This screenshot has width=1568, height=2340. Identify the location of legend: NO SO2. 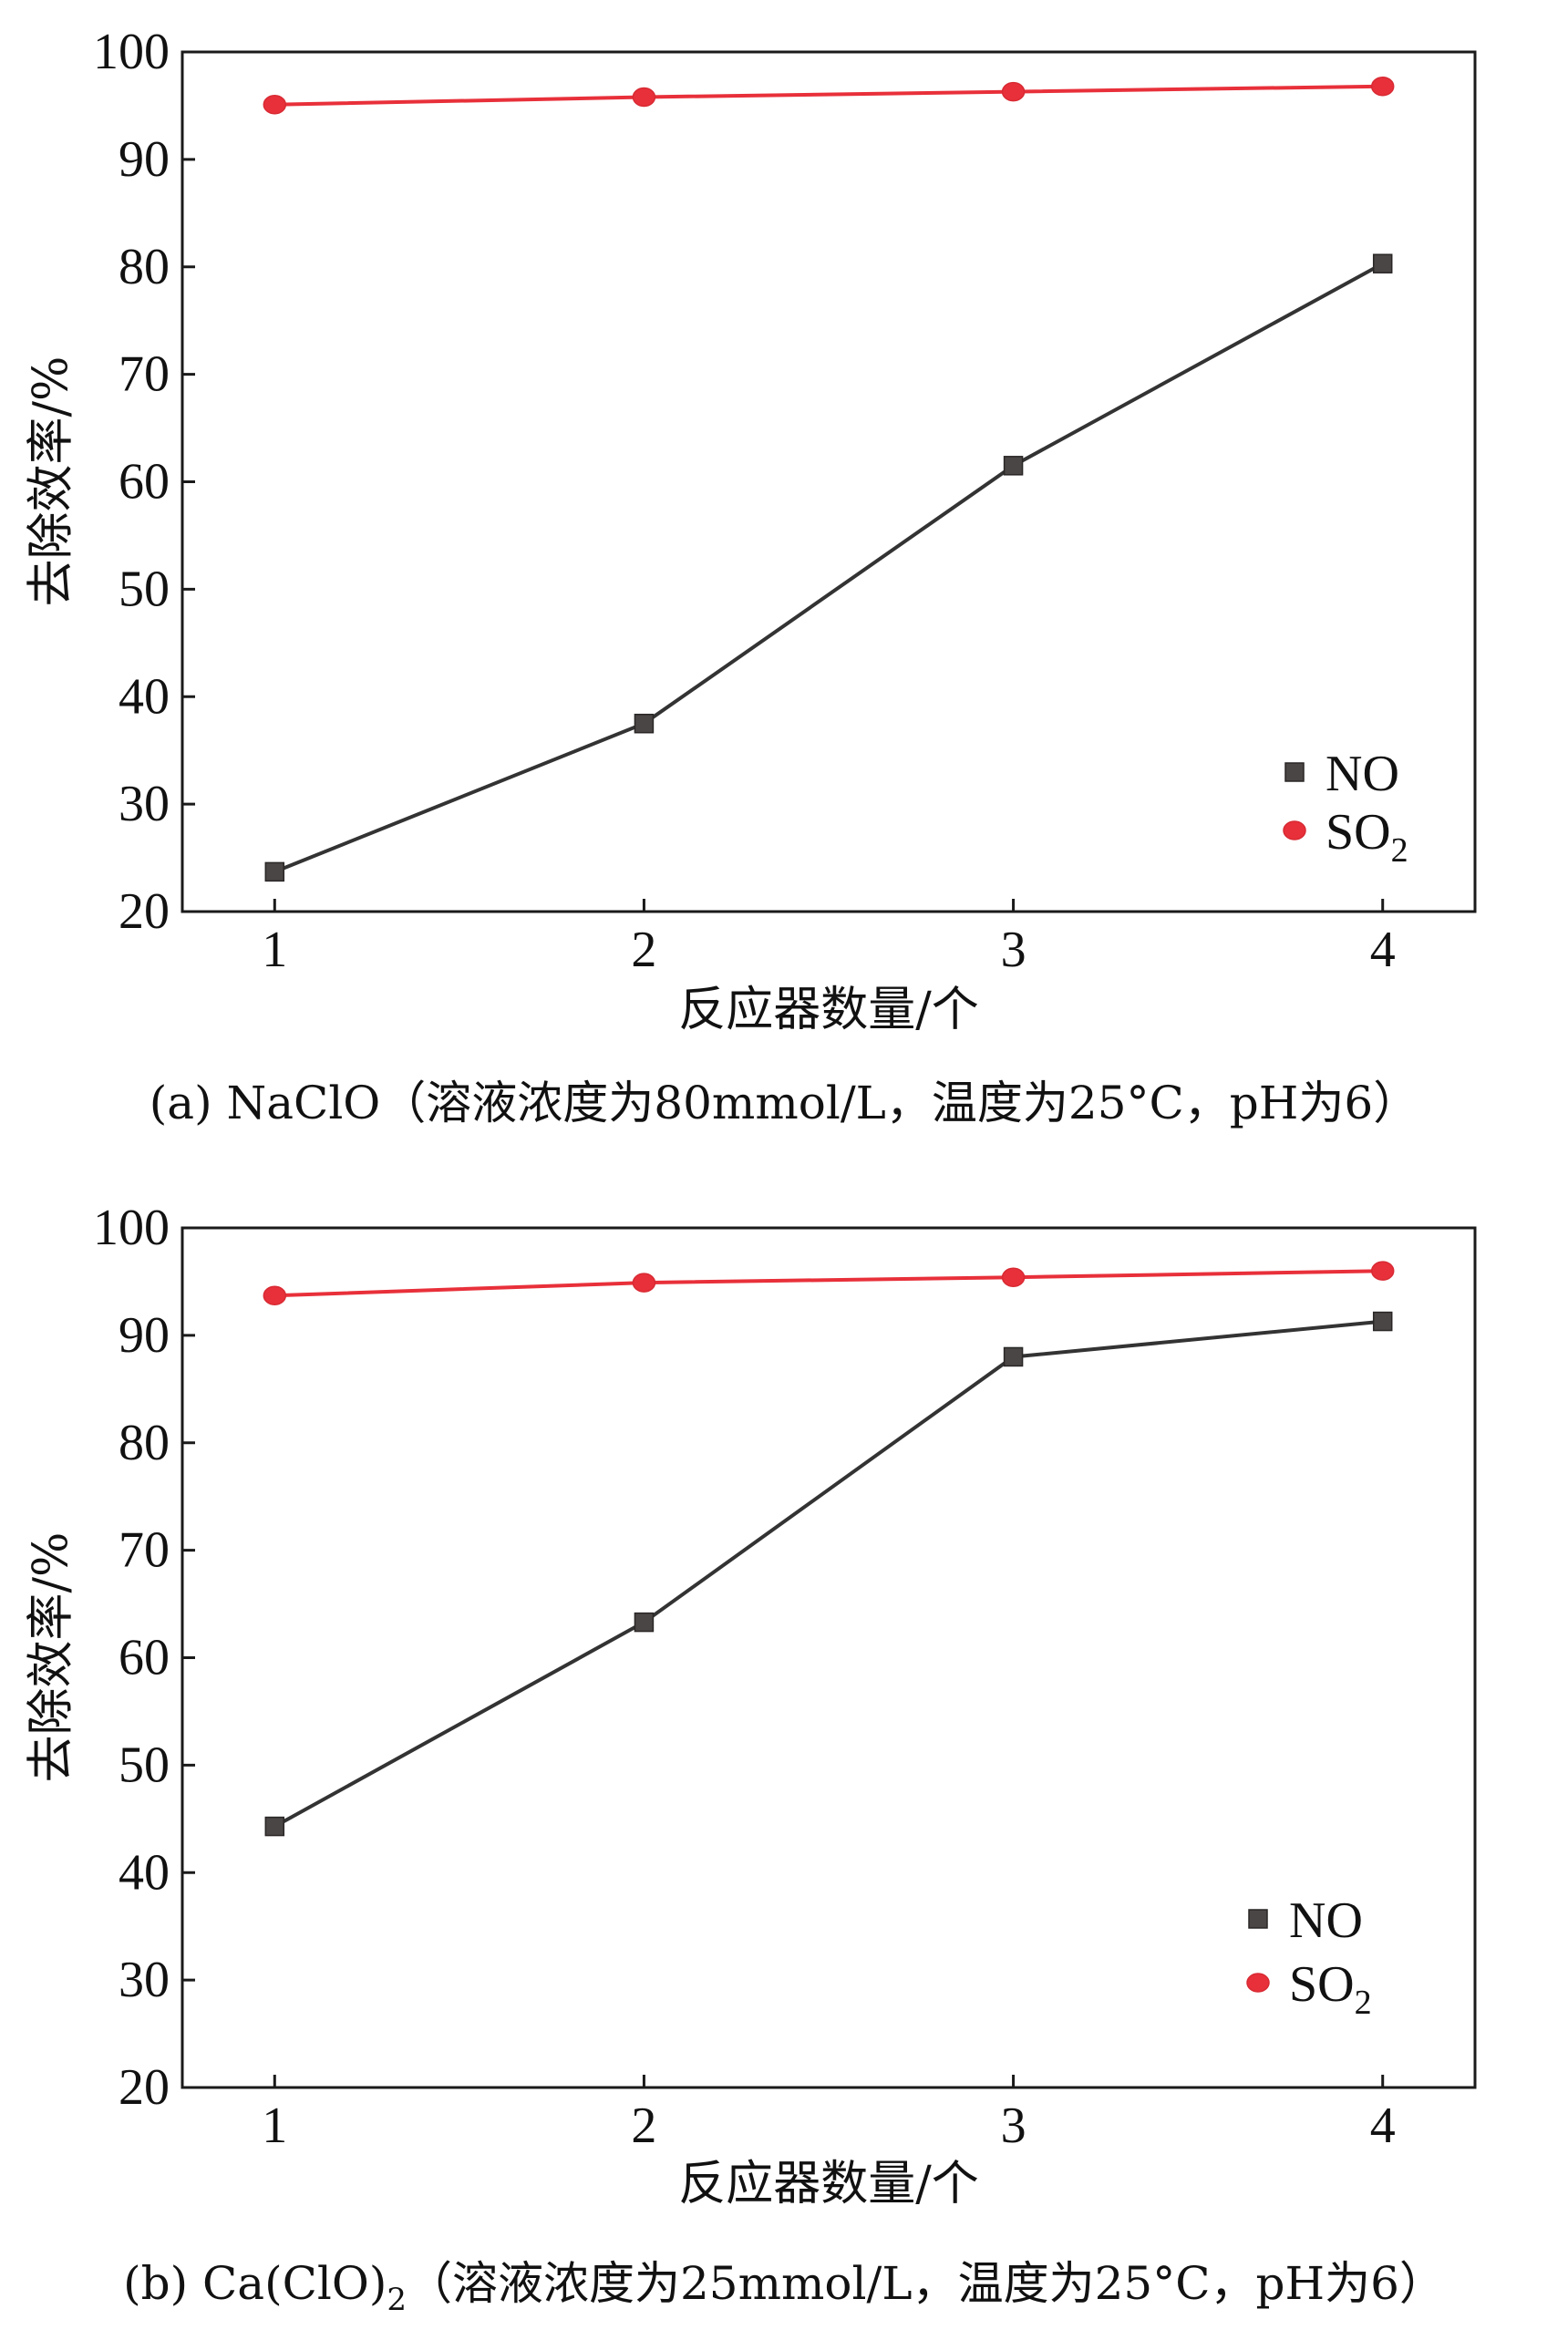
(1309, 1957).